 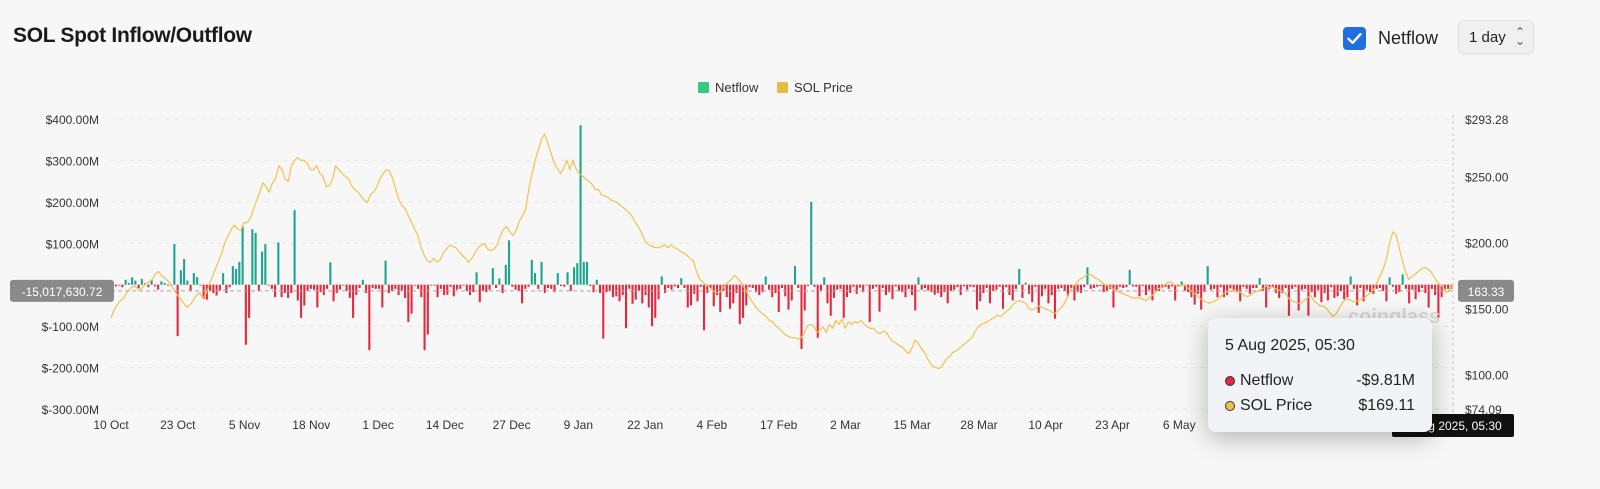 I want to click on netflow-checkbox, so click(x=1354, y=38).